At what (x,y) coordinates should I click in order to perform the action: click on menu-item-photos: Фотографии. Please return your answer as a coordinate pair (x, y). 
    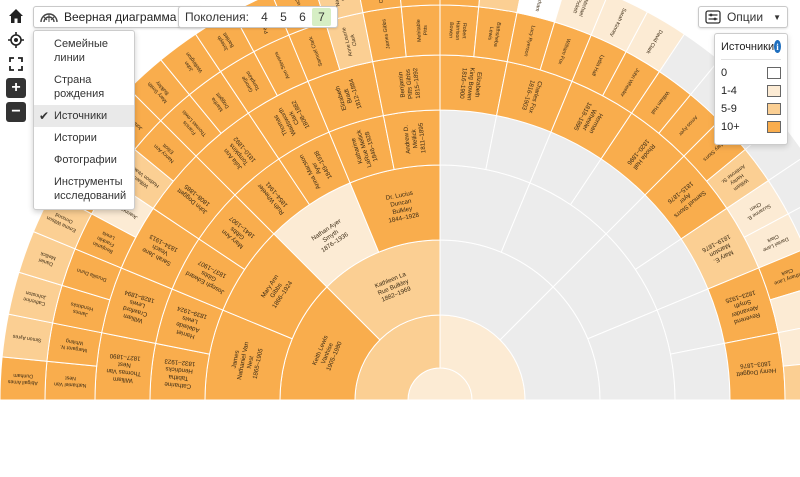
    Looking at the image, I should click on (84, 160).